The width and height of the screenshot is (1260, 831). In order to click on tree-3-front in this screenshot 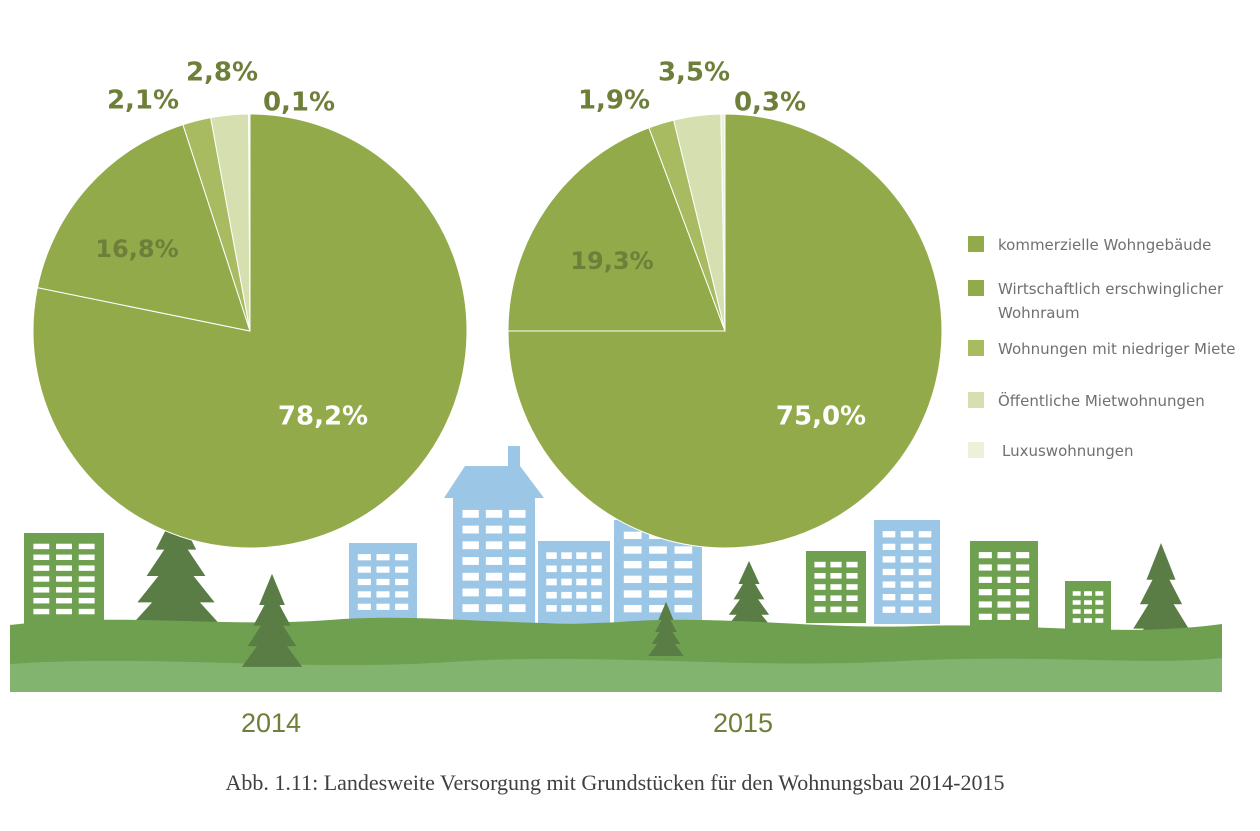, I will do `click(666, 629)`.